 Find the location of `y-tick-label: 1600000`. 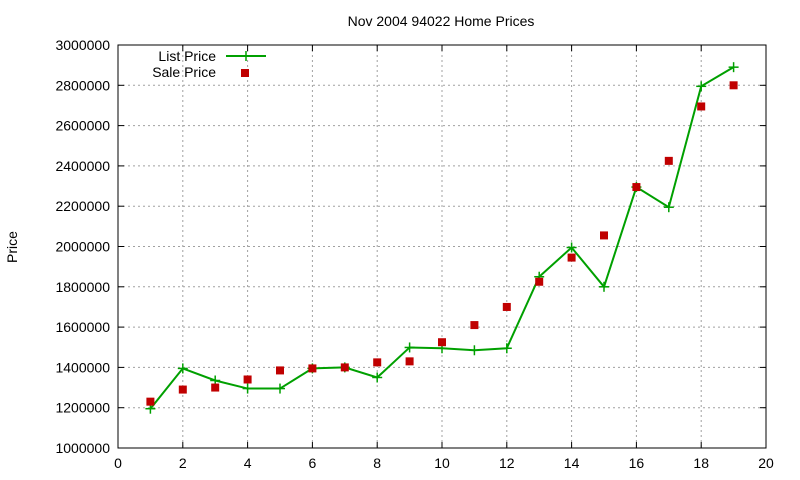

y-tick-label: 1600000 is located at coordinates (82, 327).